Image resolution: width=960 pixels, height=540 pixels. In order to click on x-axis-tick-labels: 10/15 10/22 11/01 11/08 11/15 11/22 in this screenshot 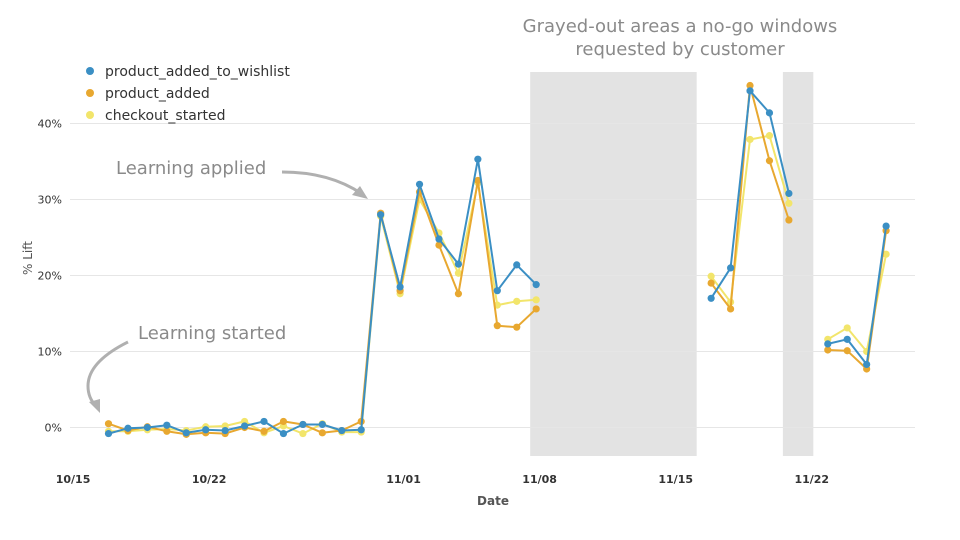, I will do `click(442, 479)`.